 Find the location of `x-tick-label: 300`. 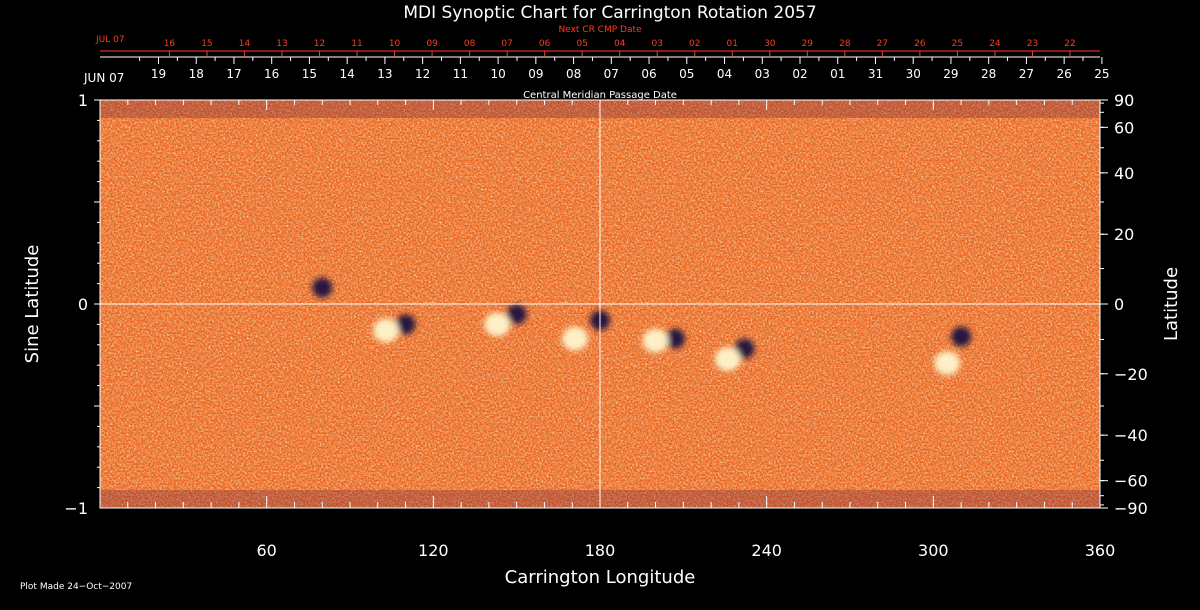

x-tick-label: 300 is located at coordinates (933, 550).